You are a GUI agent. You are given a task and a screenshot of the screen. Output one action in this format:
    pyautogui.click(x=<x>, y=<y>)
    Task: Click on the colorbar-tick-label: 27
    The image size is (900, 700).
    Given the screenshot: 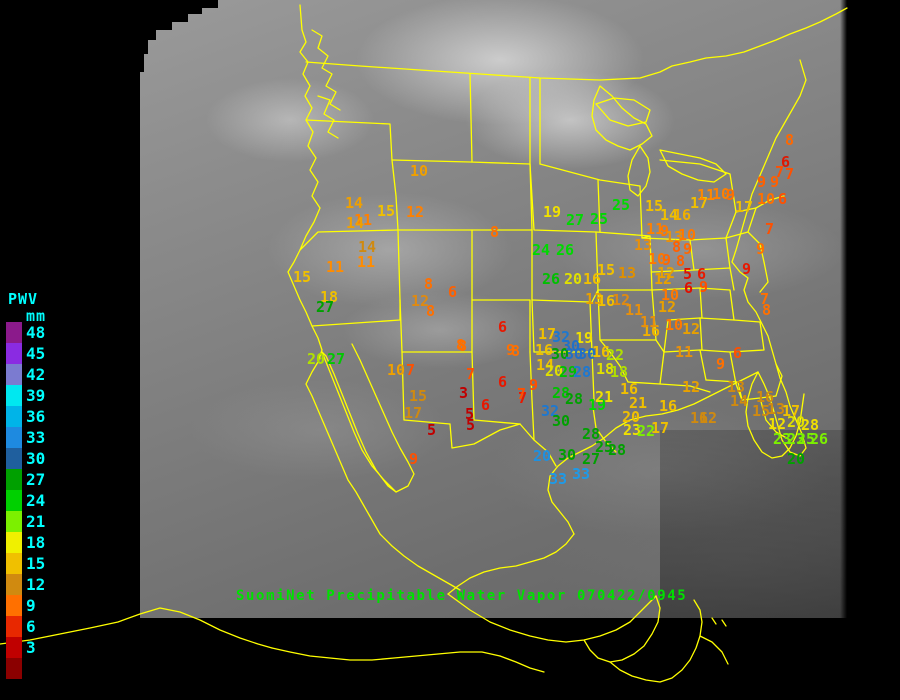 What is the action you would take?
    pyautogui.click(x=36, y=479)
    